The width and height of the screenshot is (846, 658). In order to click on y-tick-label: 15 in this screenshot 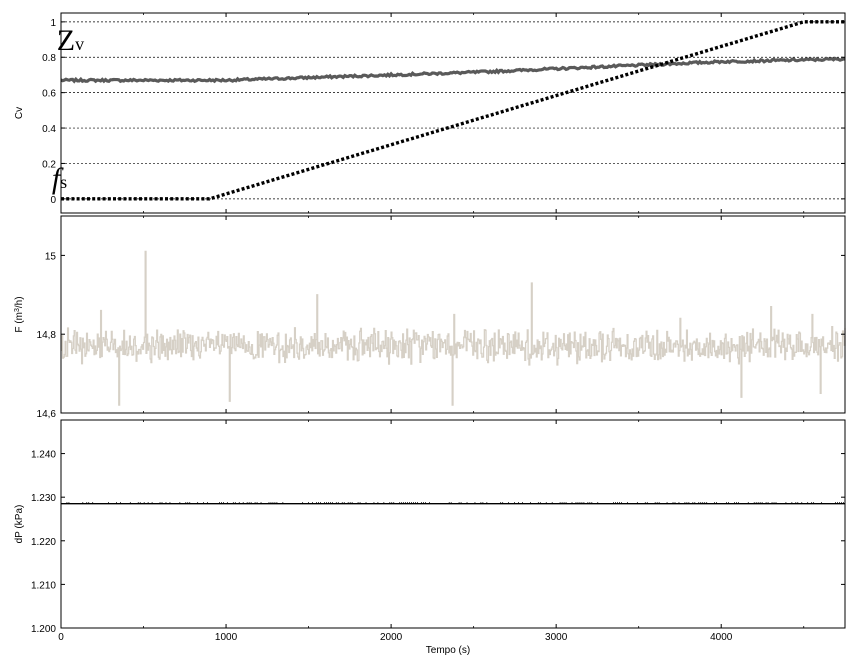, I will do `click(51, 256)`.